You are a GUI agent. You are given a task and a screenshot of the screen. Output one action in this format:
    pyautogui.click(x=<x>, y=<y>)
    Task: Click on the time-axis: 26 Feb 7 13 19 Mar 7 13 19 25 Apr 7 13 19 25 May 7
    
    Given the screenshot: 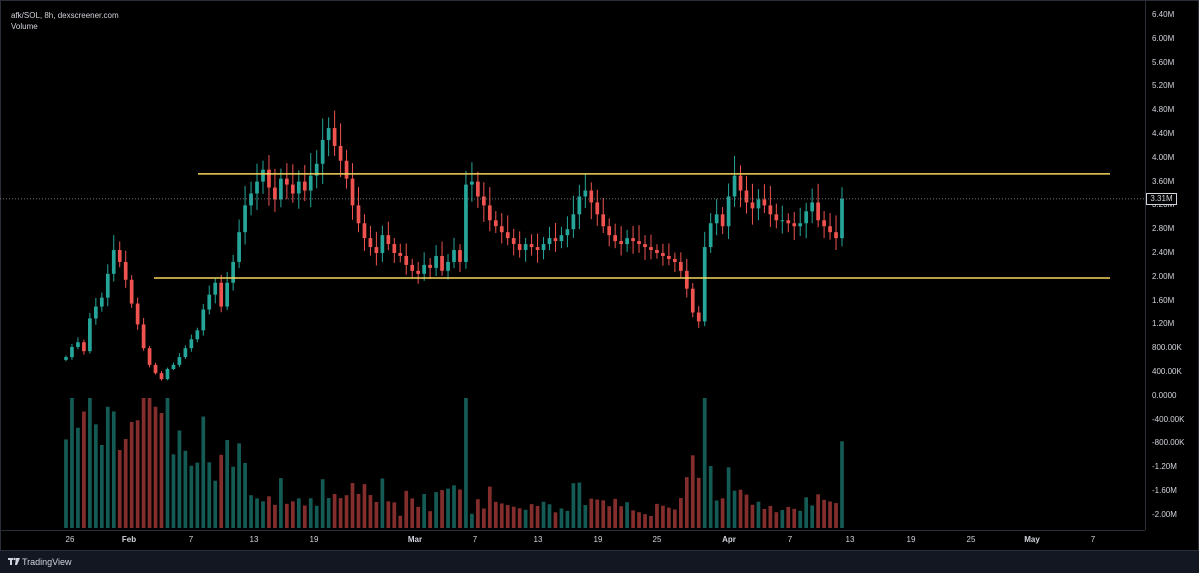 What is the action you would take?
    pyautogui.click(x=572, y=540)
    